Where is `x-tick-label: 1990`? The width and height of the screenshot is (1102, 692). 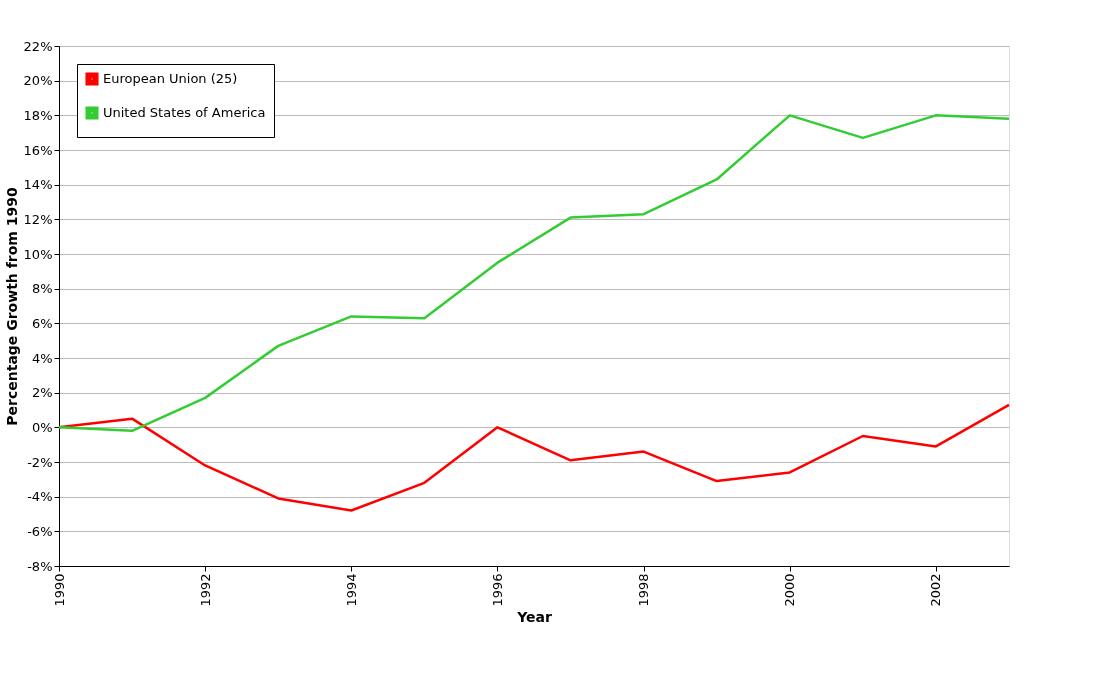 x-tick-label: 1990 is located at coordinates (59, 590).